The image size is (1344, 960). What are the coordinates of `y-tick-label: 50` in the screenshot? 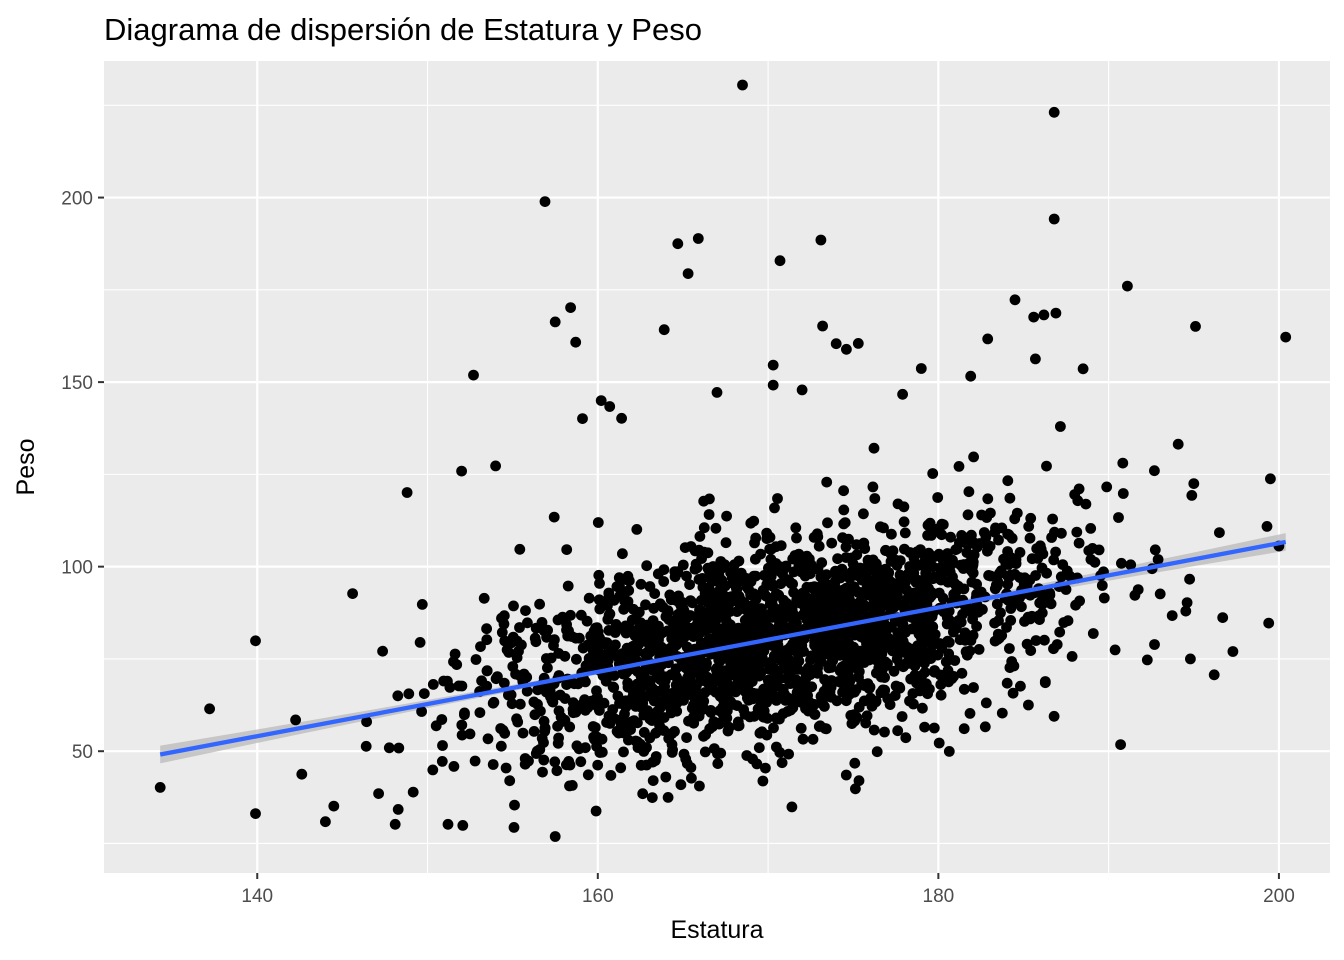 It's located at (82, 752).